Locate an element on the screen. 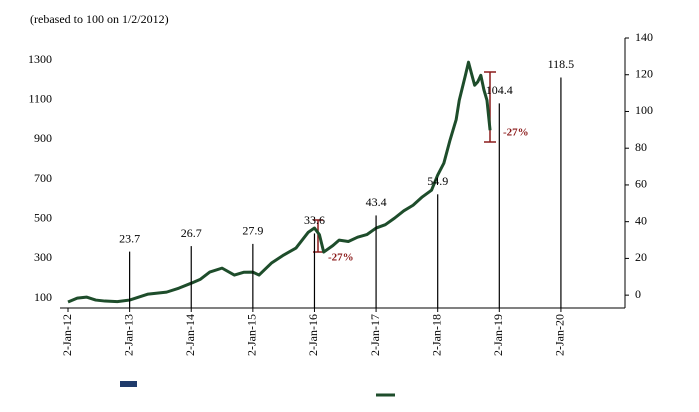 The image size is (699, 412). y-tick-label: 900 is located at coordinates (43, 138).